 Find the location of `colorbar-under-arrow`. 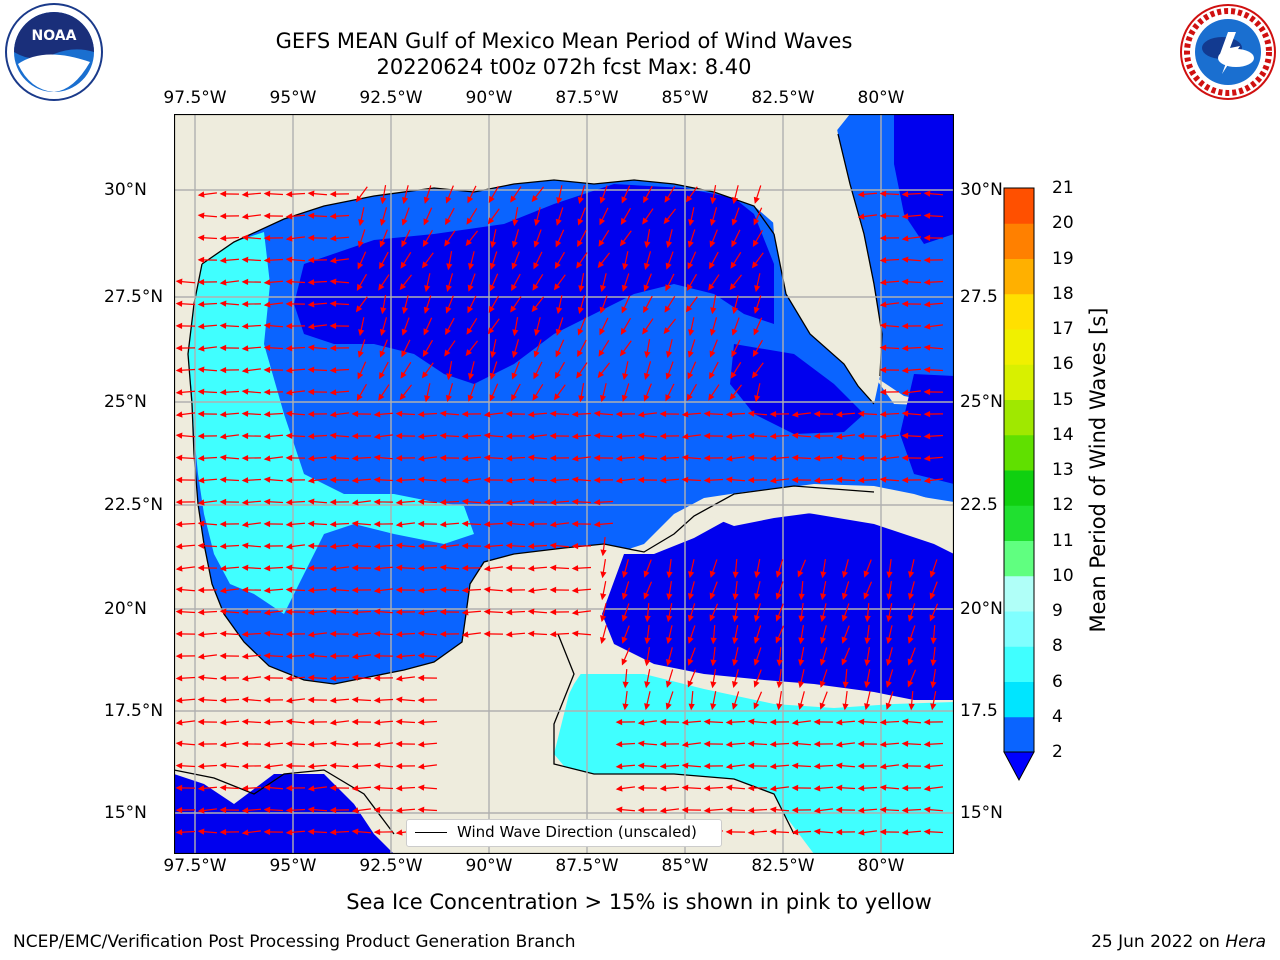

colorbar-under-arrow is located at coordinates (1019, 766).